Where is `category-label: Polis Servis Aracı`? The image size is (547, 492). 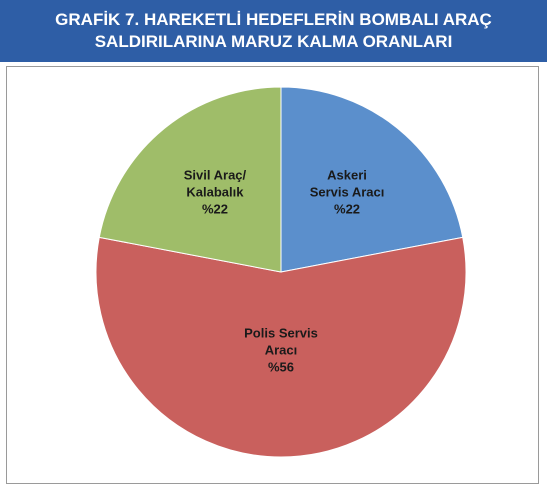
category-label: Polis Servis Aracı is located at coordinates (281, 341).